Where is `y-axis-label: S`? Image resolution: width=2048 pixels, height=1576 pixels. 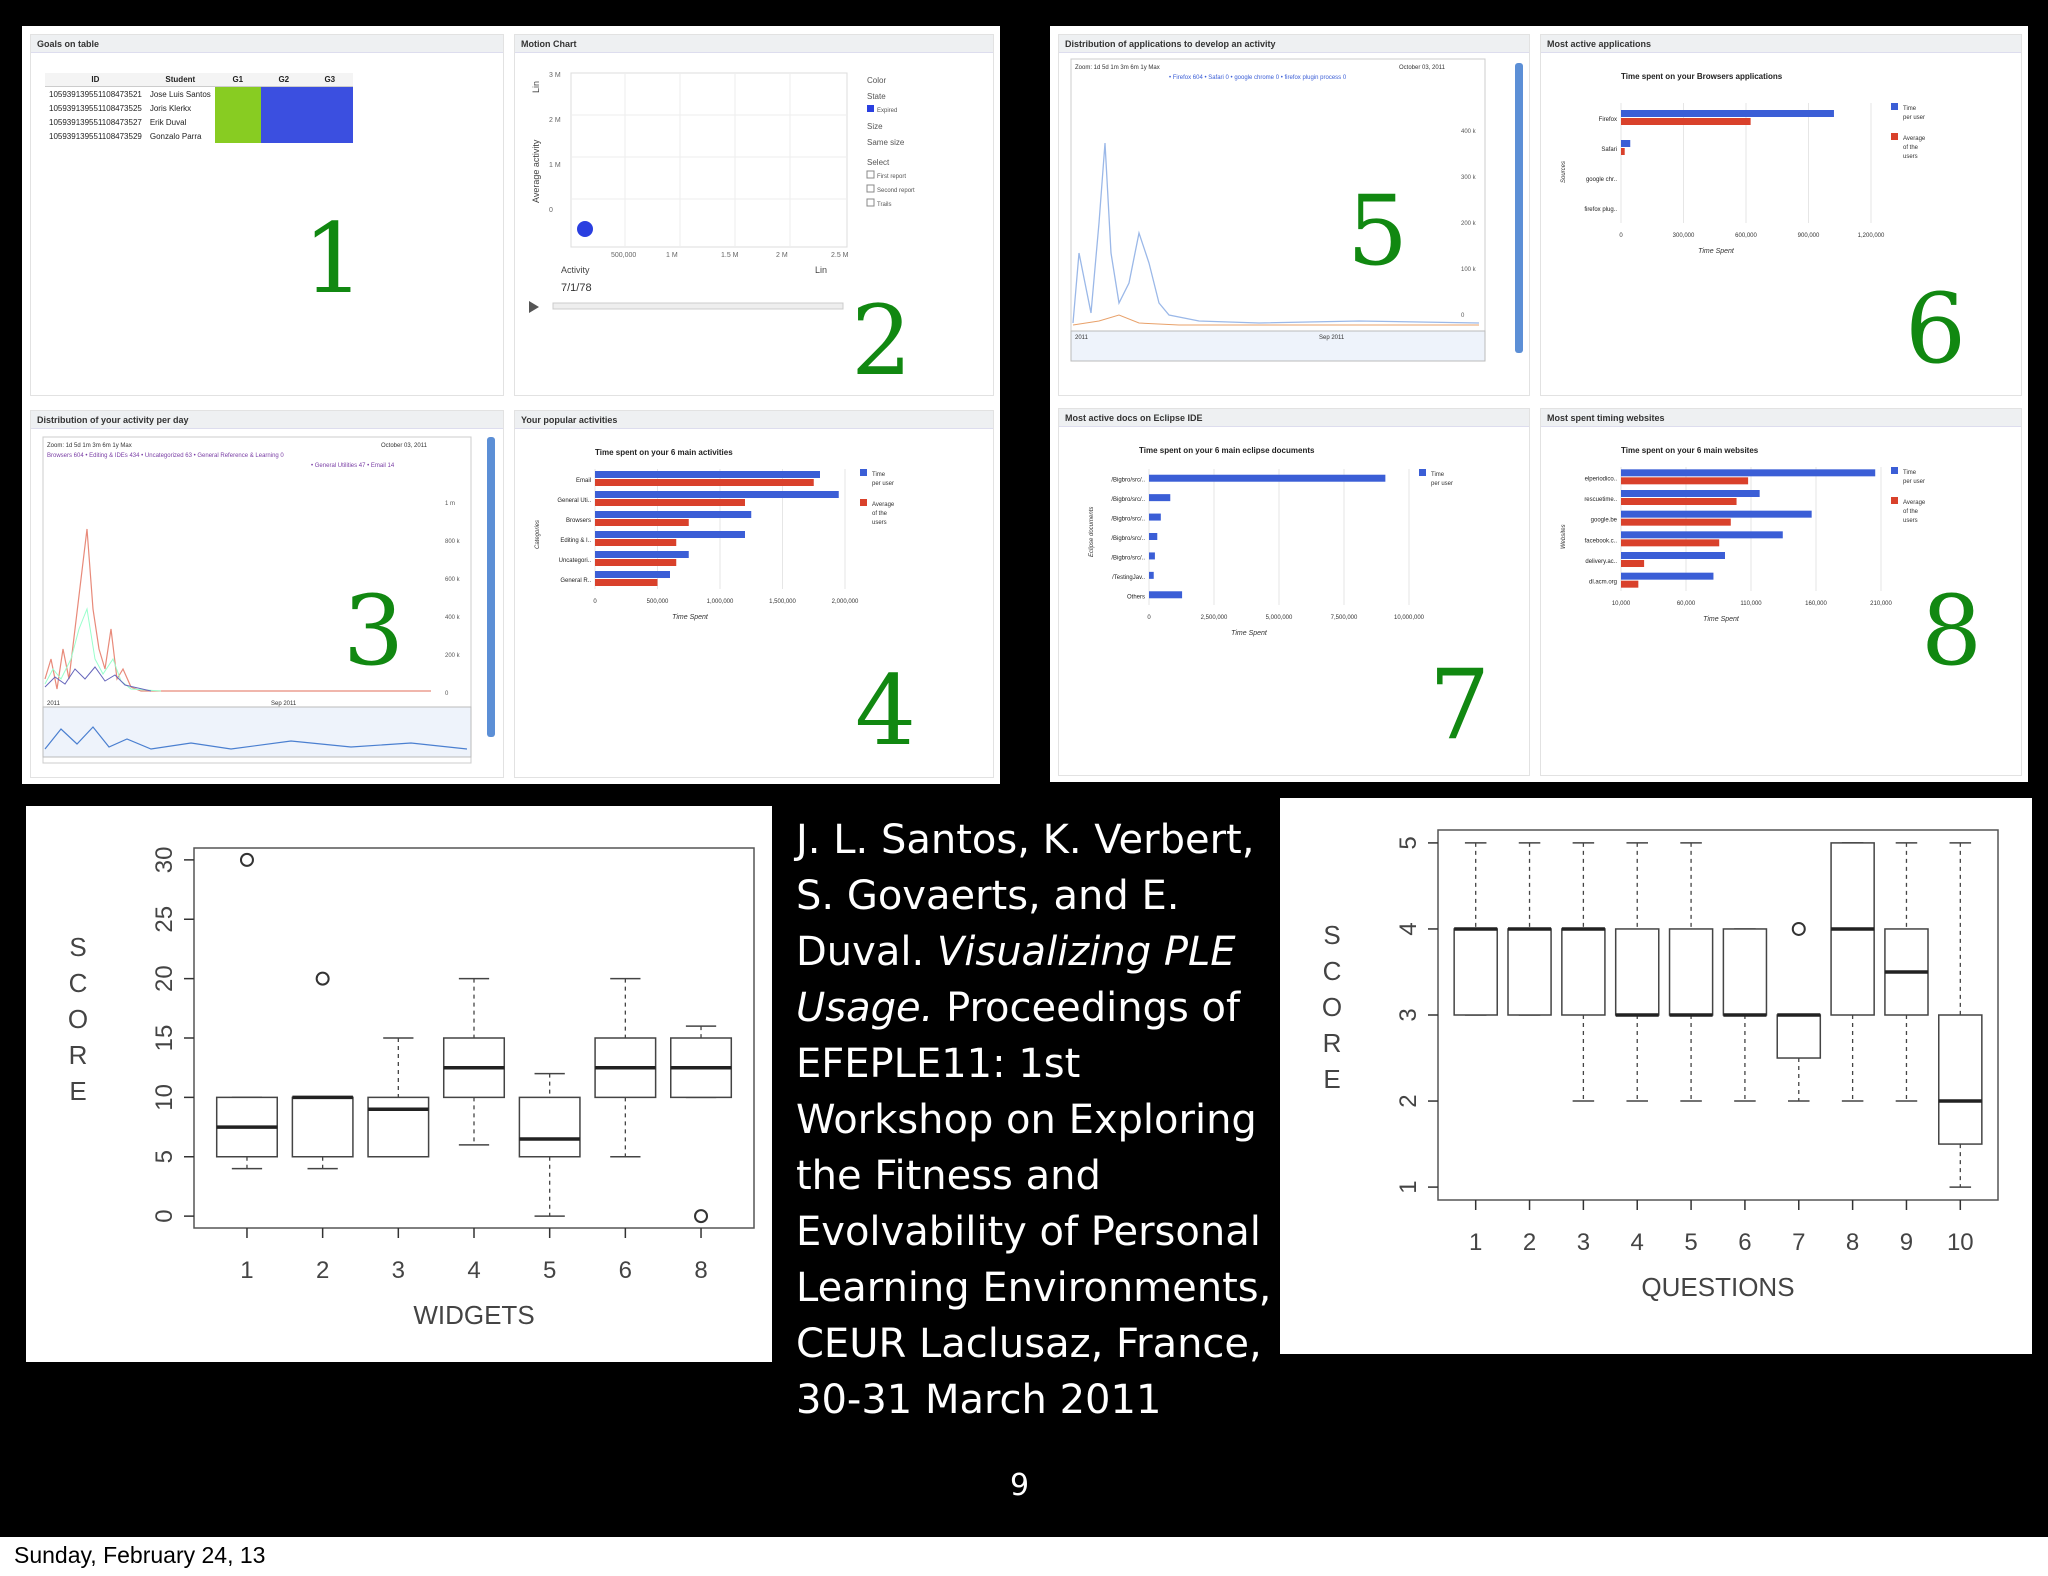
y-axis-label: S is located at coordinates (1331, 935).